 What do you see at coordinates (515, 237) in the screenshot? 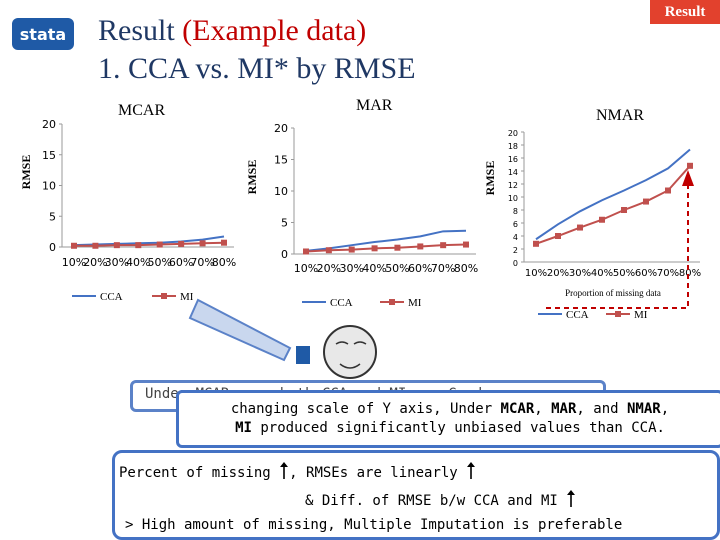
I see `y-tick-label: 4` at bounding box center [515, 237].